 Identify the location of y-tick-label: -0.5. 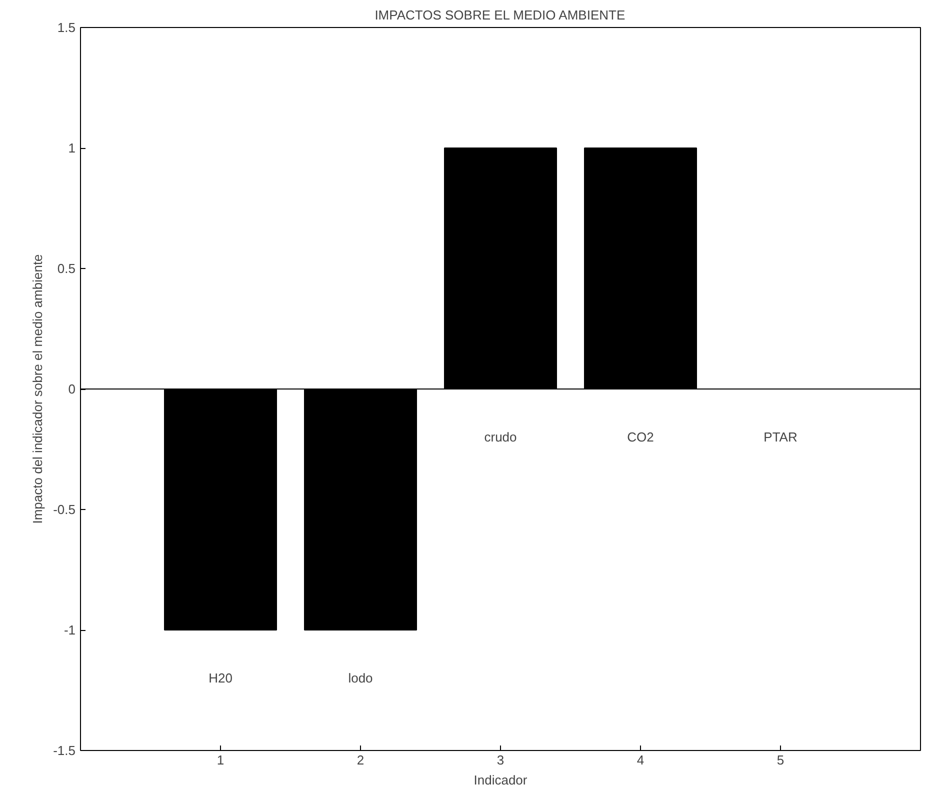
(64, 509).